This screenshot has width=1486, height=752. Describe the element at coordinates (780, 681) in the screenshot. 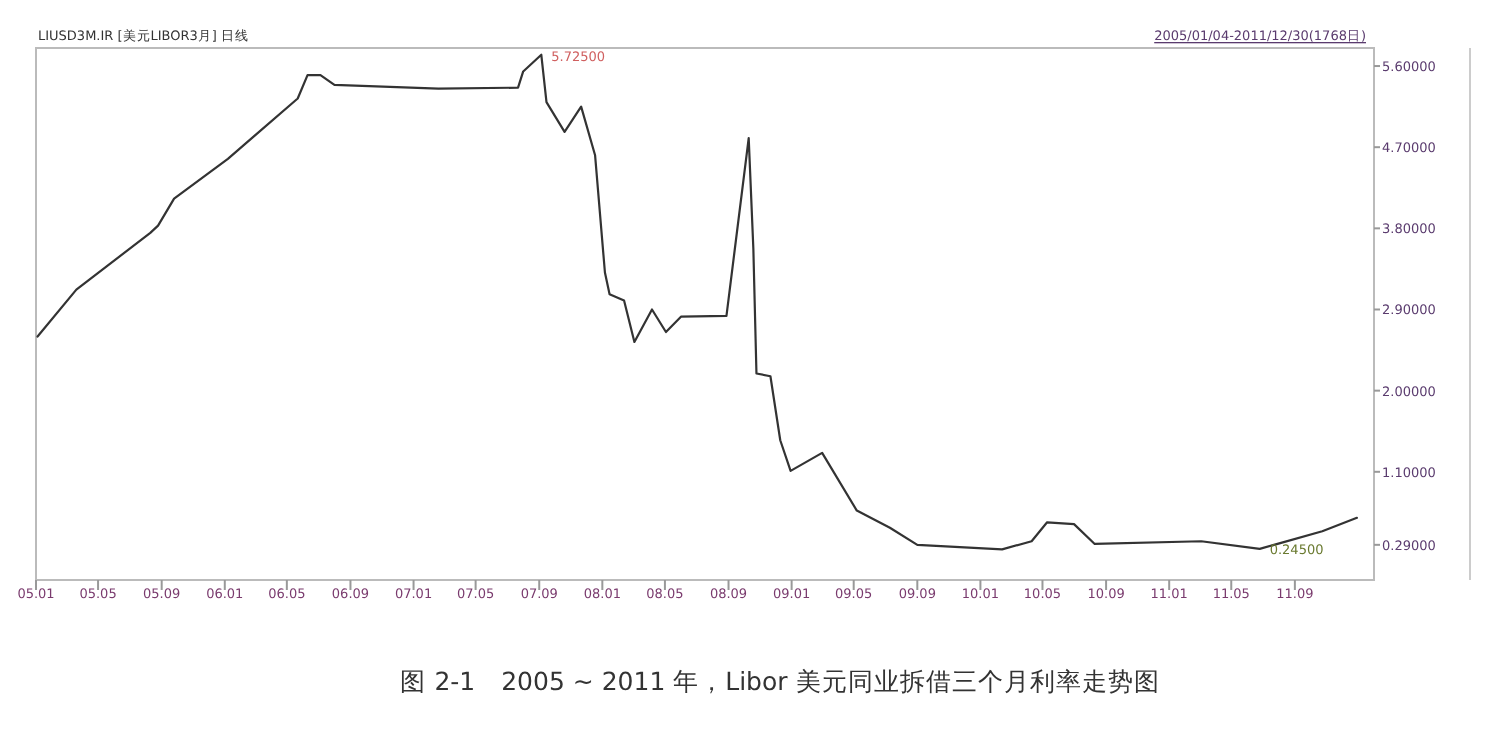

I see `text: 图 2-1 2005 ~ 2011 年，Libor 美元同业拆借三个月利率走势图` at that location.